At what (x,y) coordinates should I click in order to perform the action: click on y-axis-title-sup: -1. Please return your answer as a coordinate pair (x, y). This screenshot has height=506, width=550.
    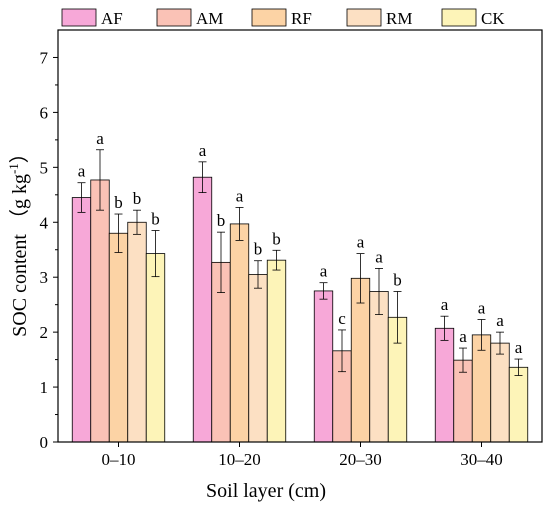
    Looking at the image, I should click on (13, 168).